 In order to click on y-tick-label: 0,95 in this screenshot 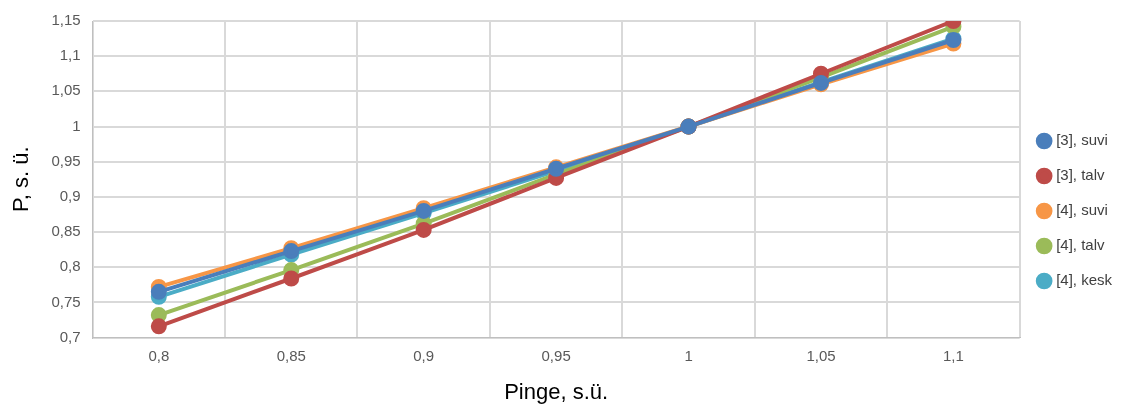, I will do `click(66, 160)`.